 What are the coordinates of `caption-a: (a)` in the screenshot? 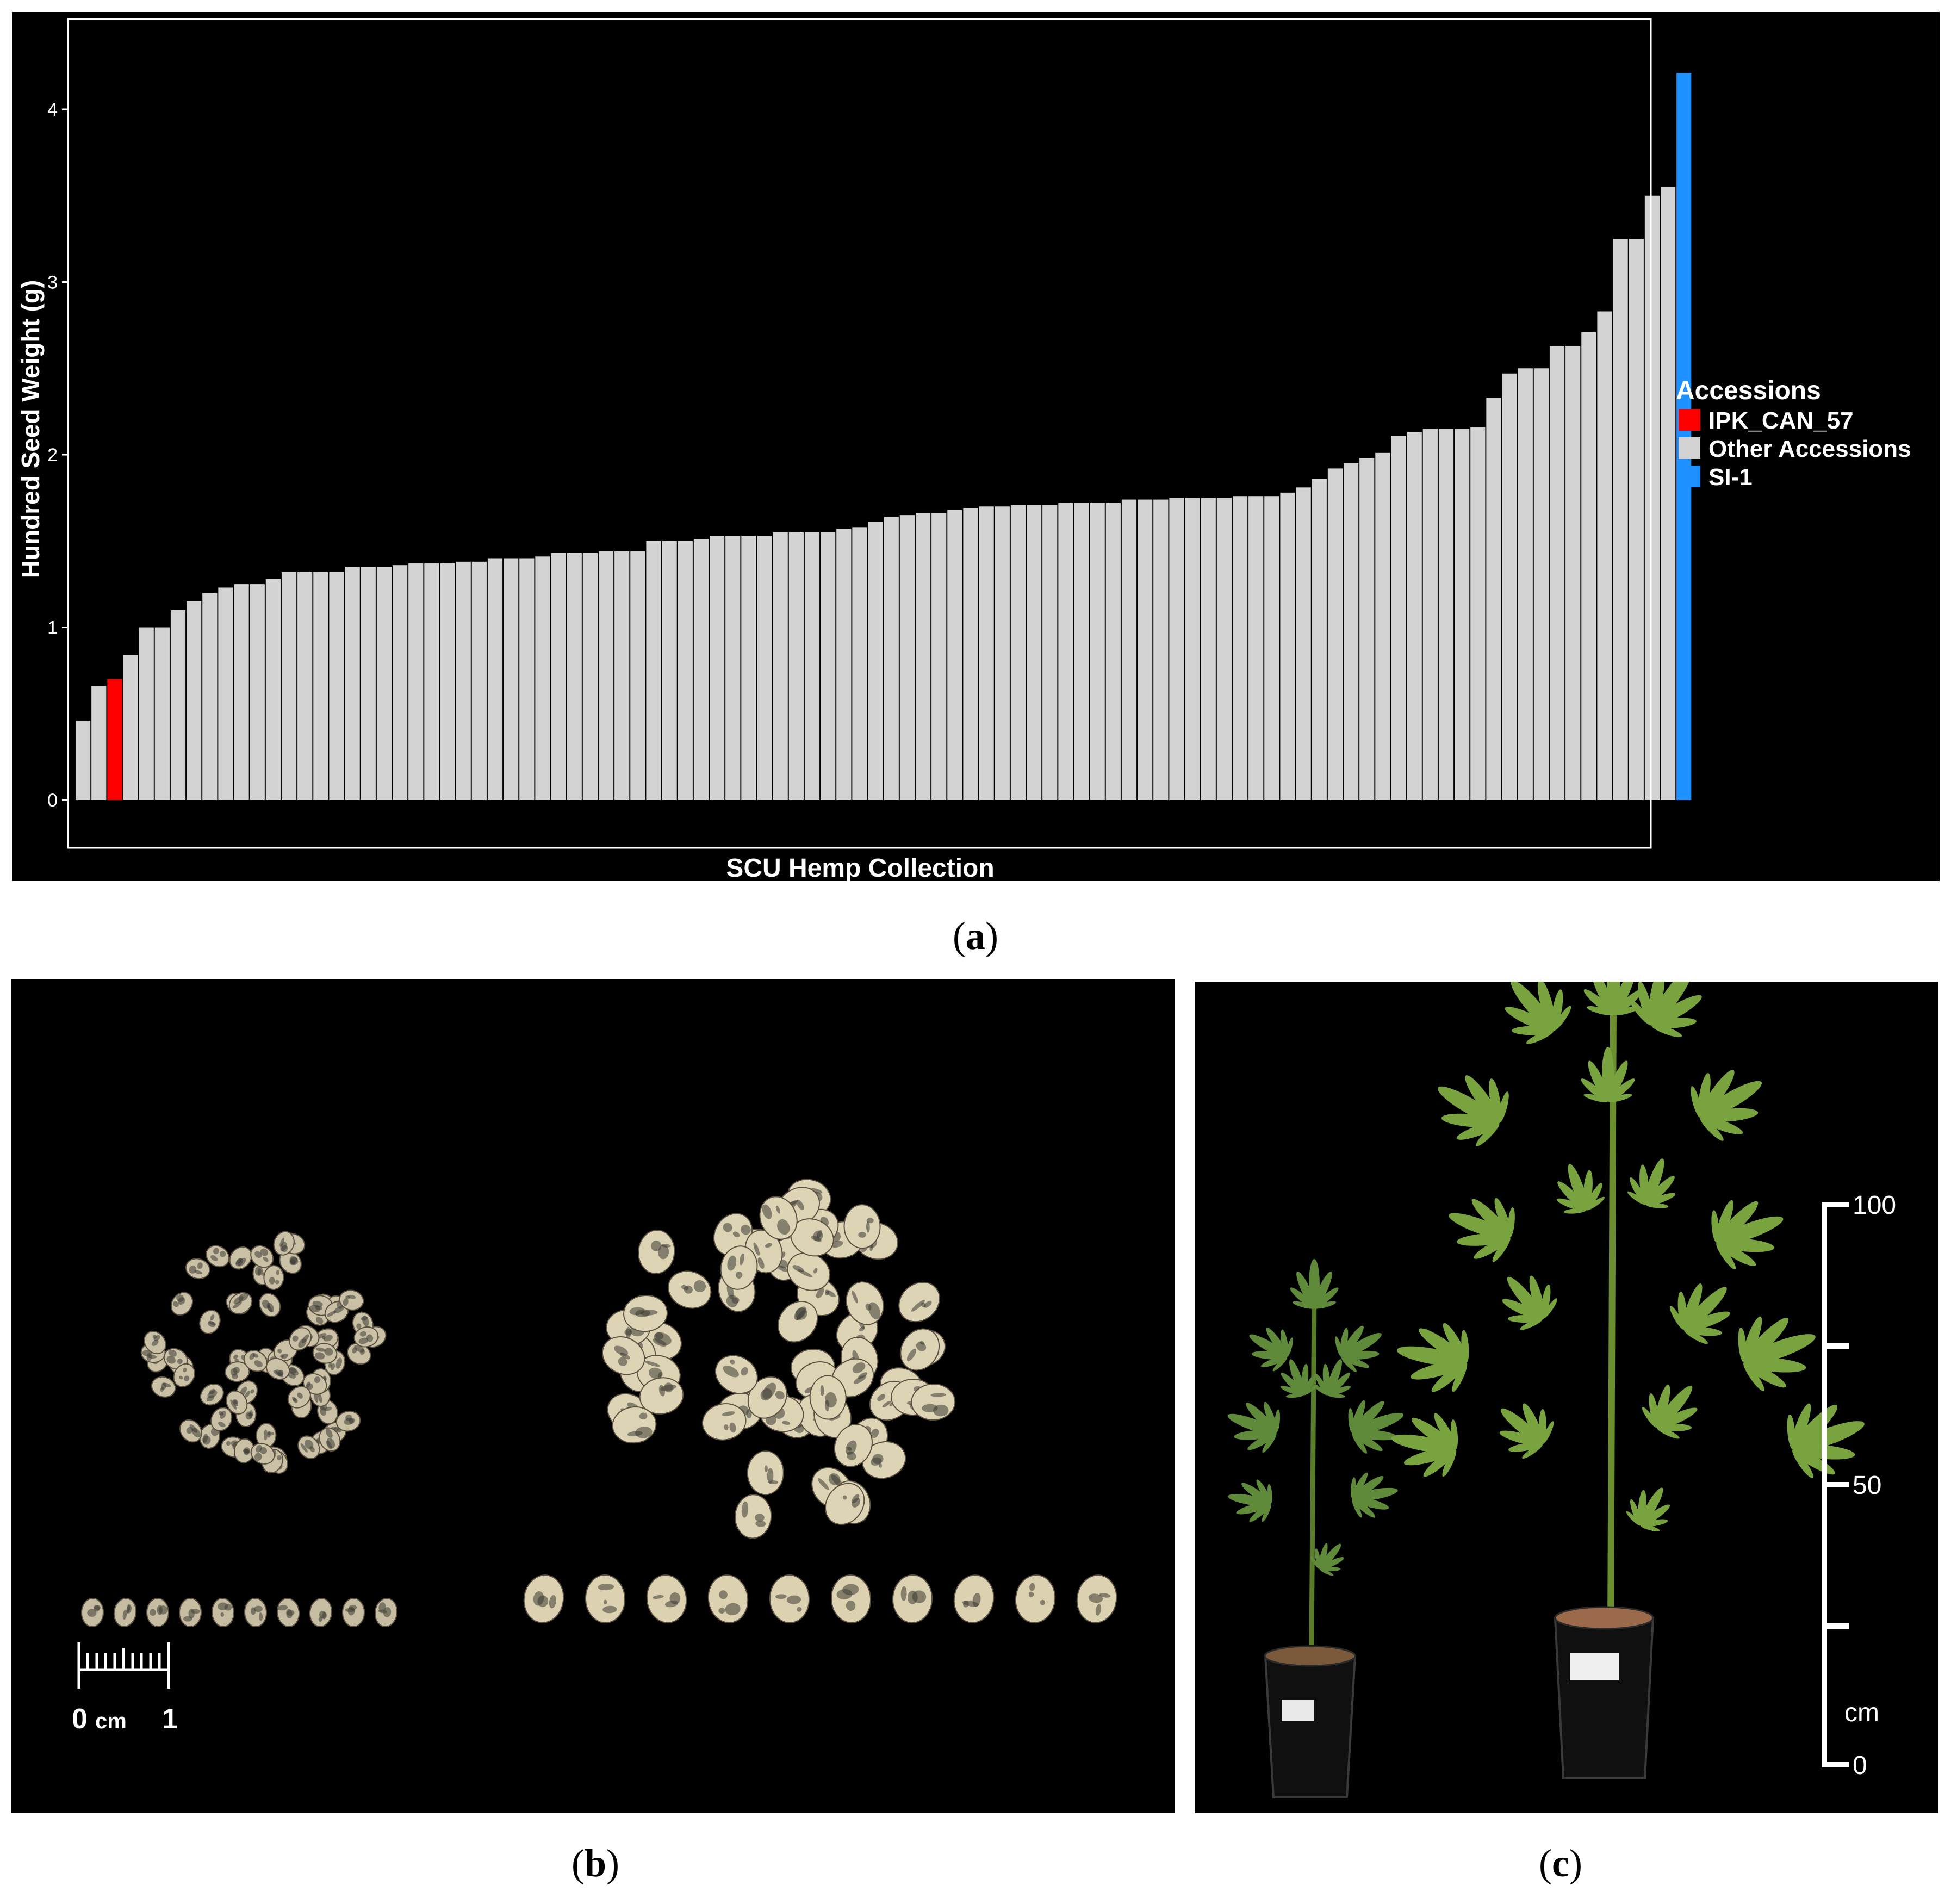 It's located at (975, 936).